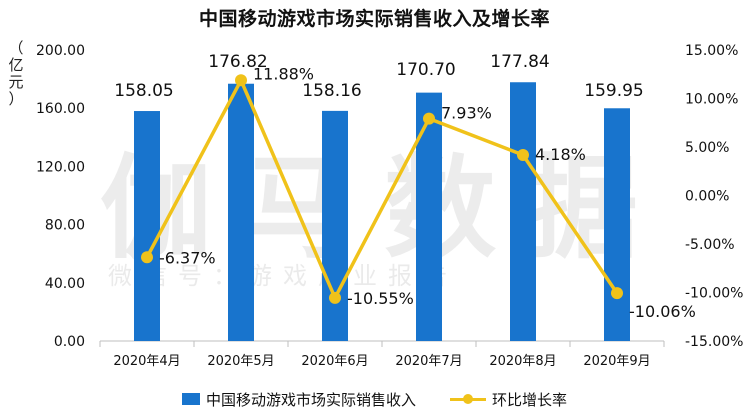  Describe the element at coordinates (16, 48) in the screenshot. I see `y-axis-left-label-char: （` at that location.